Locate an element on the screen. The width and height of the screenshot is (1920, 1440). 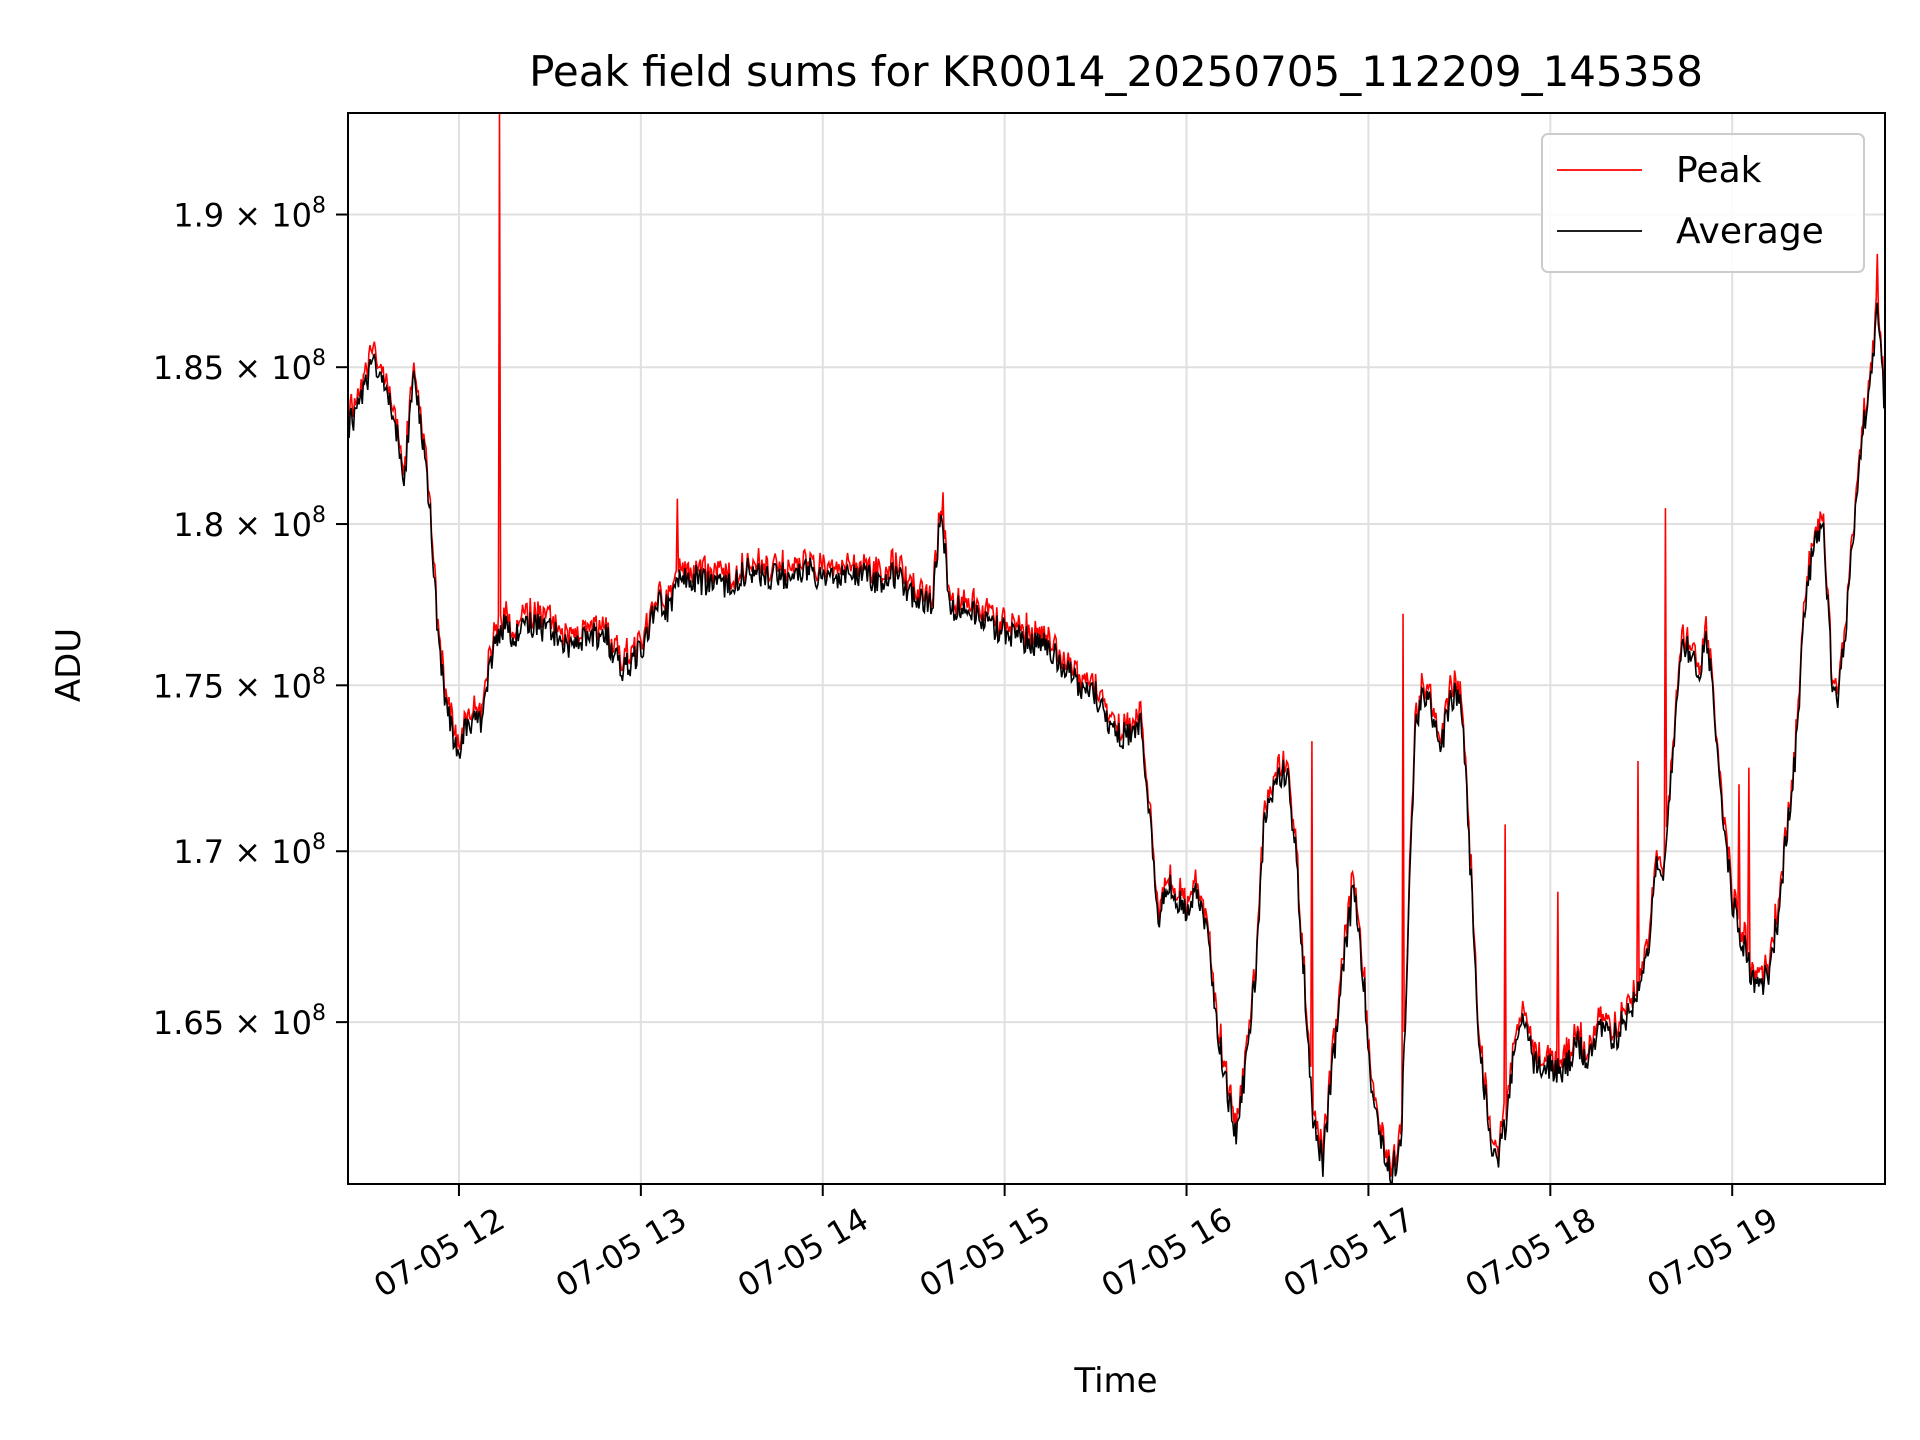
y-axis-label: ADU is located at coordinates (69, 665).